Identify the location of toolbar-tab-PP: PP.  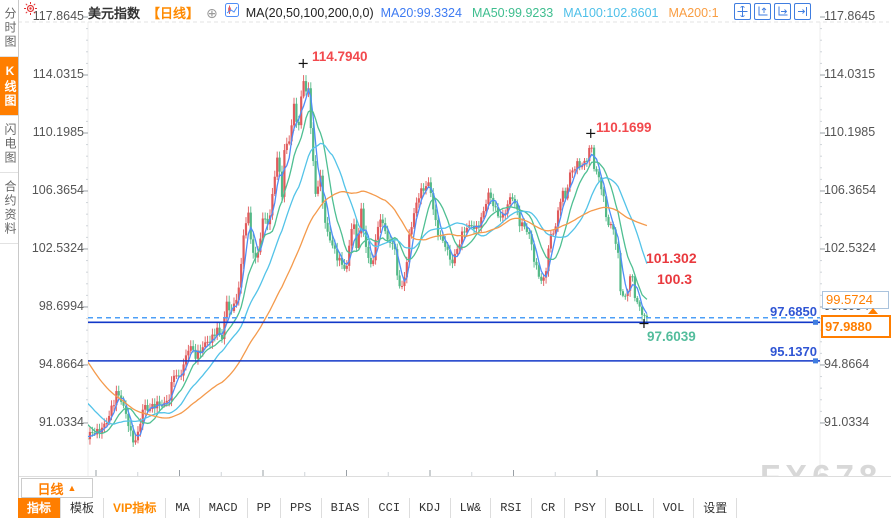
(264, 508).